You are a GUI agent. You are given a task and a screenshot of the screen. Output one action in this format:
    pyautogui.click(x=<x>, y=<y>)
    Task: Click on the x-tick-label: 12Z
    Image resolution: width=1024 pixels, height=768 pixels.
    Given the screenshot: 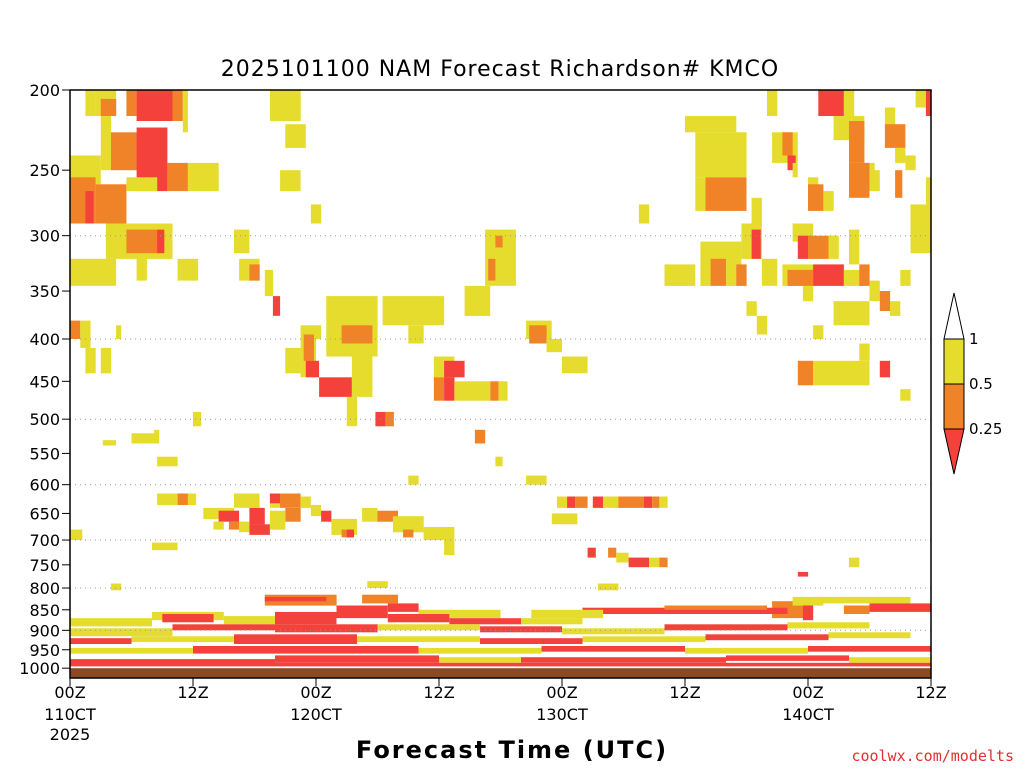 What is the action you would take?
    pyautogui.click(x=192, y=692)
    